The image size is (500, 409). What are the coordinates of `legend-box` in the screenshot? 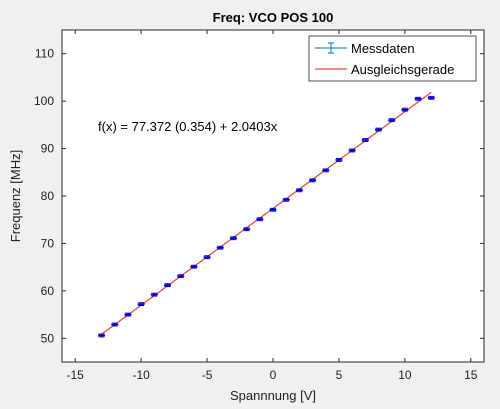 It's located at (392, 58).